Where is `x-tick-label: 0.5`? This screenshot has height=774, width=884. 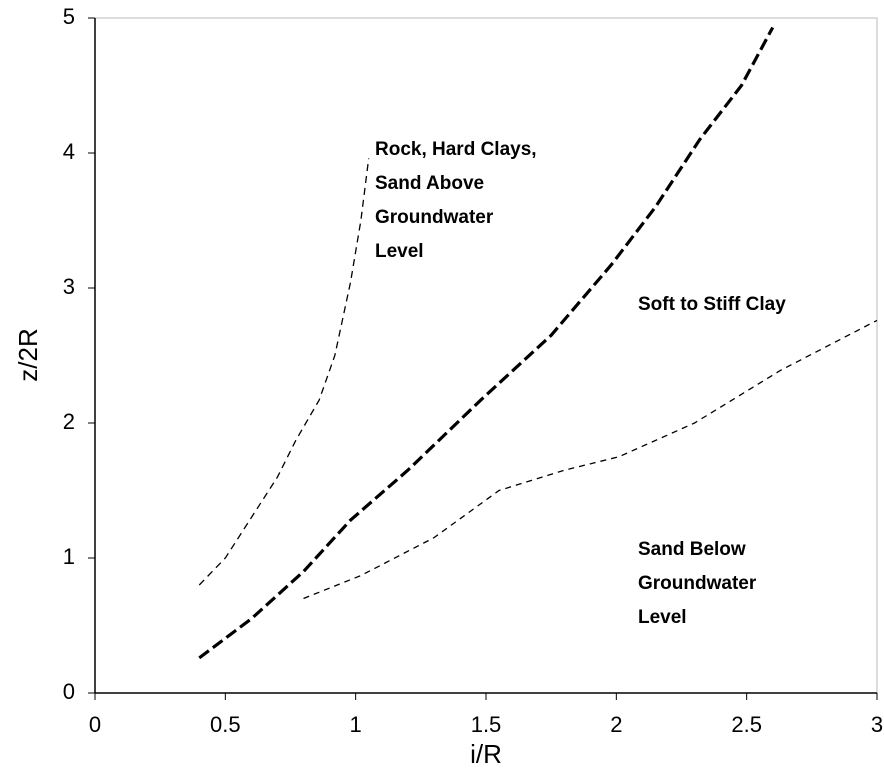 x-tick-label: 0.5 is located at coordinates (225, 724).